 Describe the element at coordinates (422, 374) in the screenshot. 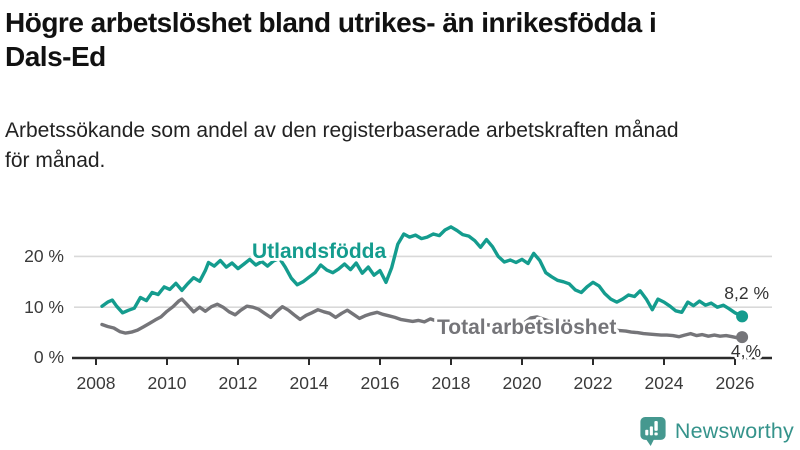

I see `x-axis: 2008 2010 2012 2014 2016 2018 2020 2022 2024 2026` at that location.